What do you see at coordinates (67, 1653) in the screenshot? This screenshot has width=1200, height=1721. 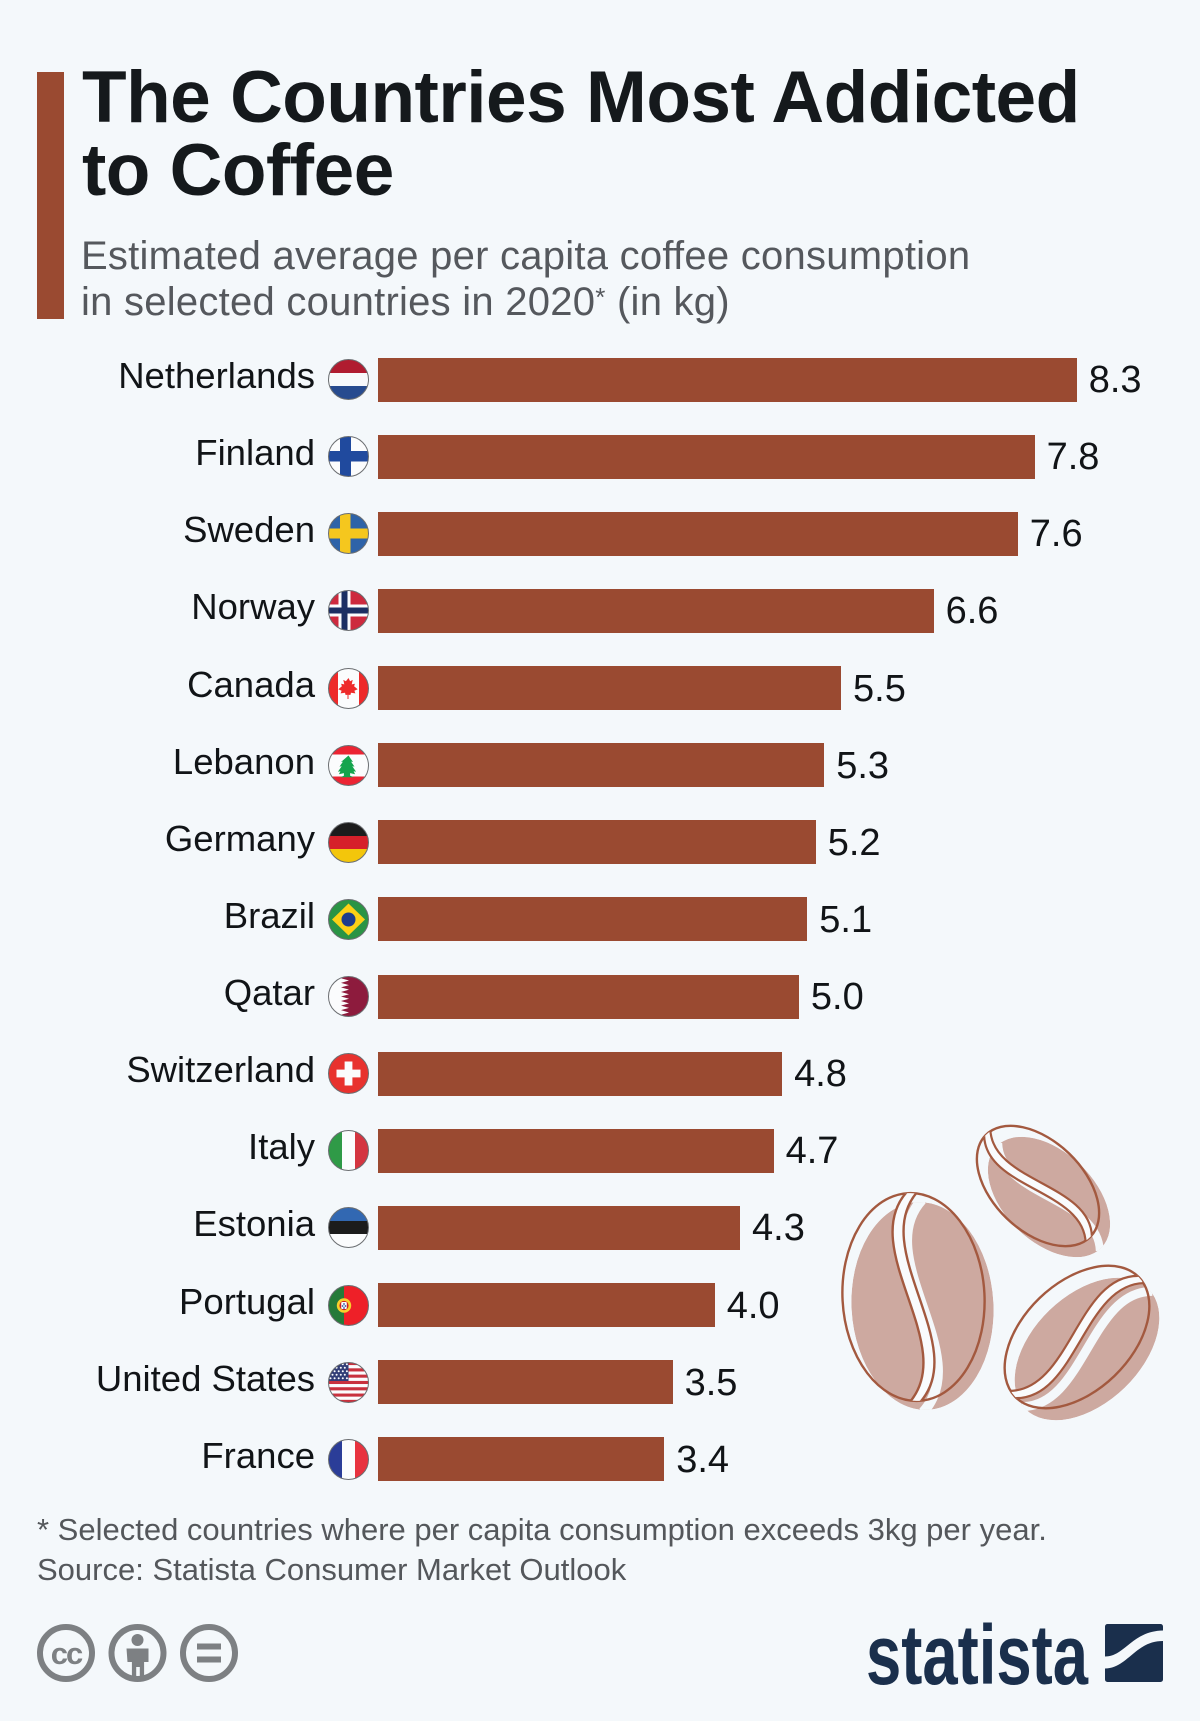 I see `svg-text: cc` at bounding box center [67, 1653].